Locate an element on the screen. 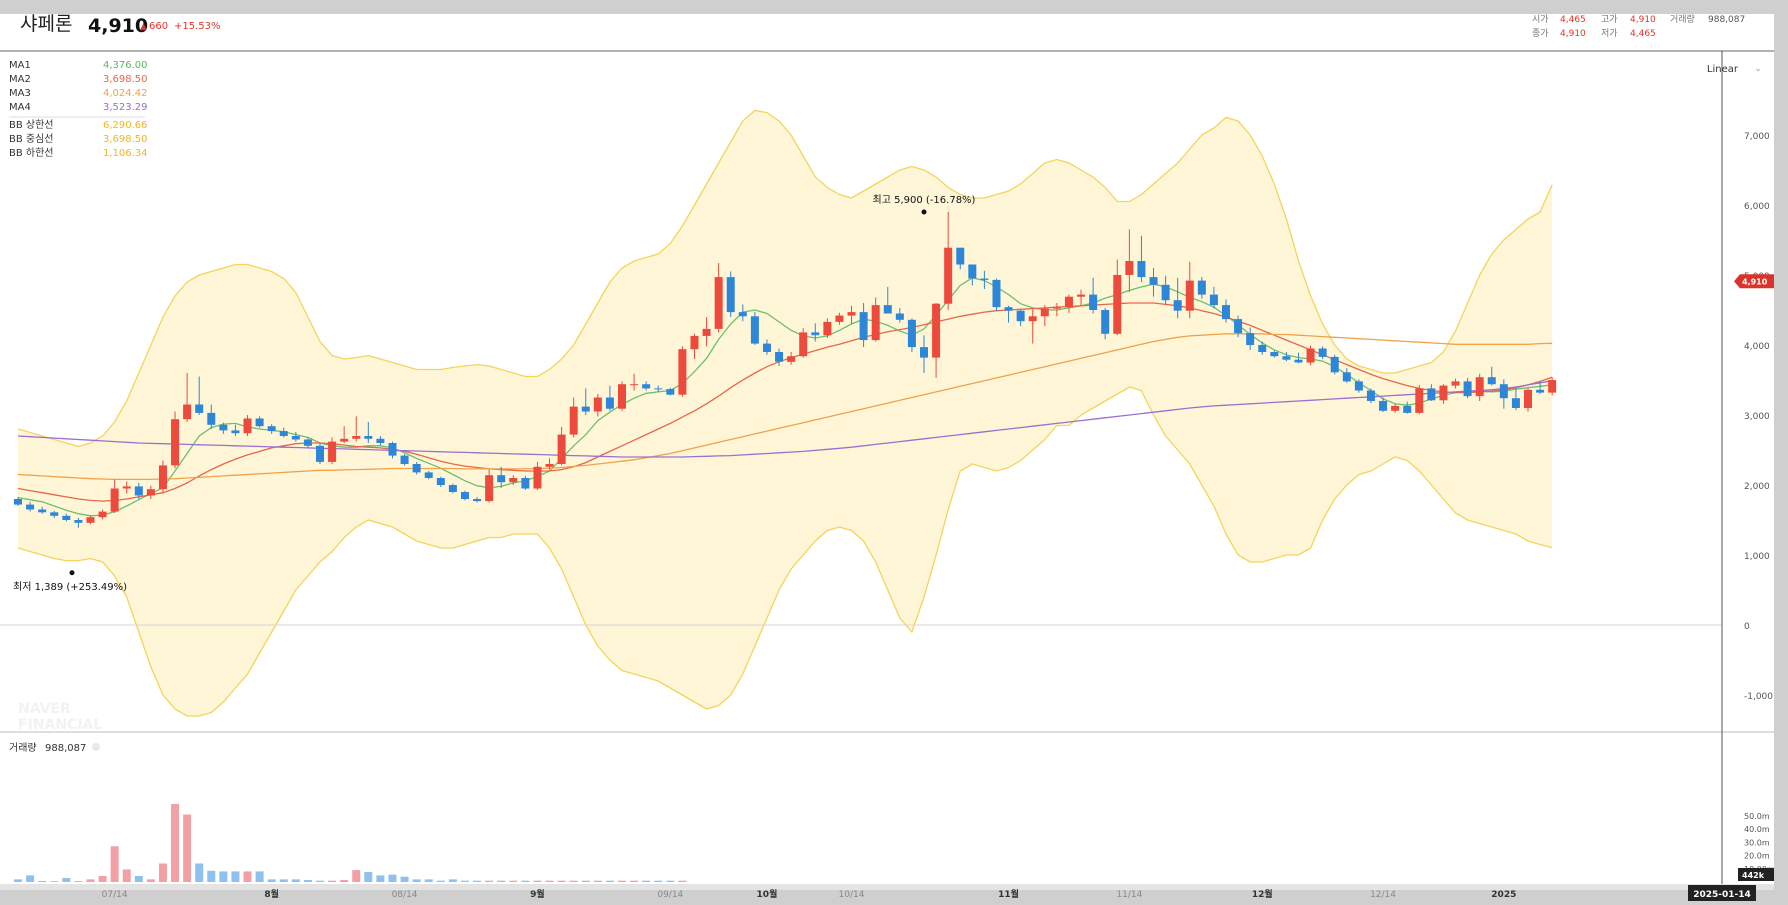 The image size is (1788, 905). scale-mode-dropdown: Linear ⌄ is located at coordinates (1734, 69).